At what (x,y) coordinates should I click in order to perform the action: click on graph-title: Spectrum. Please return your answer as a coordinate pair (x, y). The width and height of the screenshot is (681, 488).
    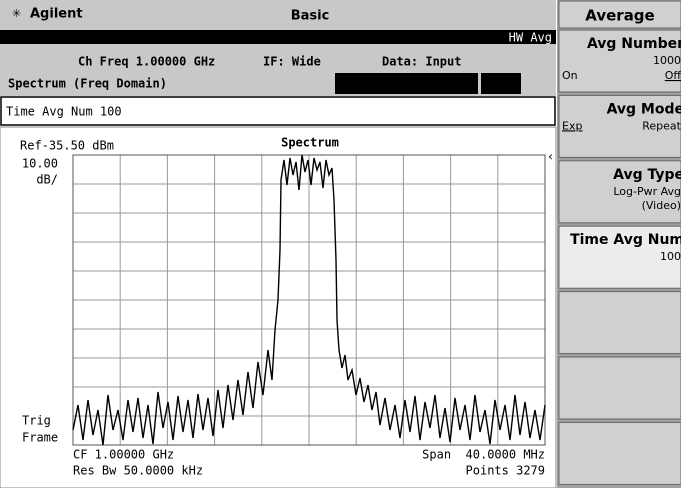
    Looking at the image, I should click on (310, 143).